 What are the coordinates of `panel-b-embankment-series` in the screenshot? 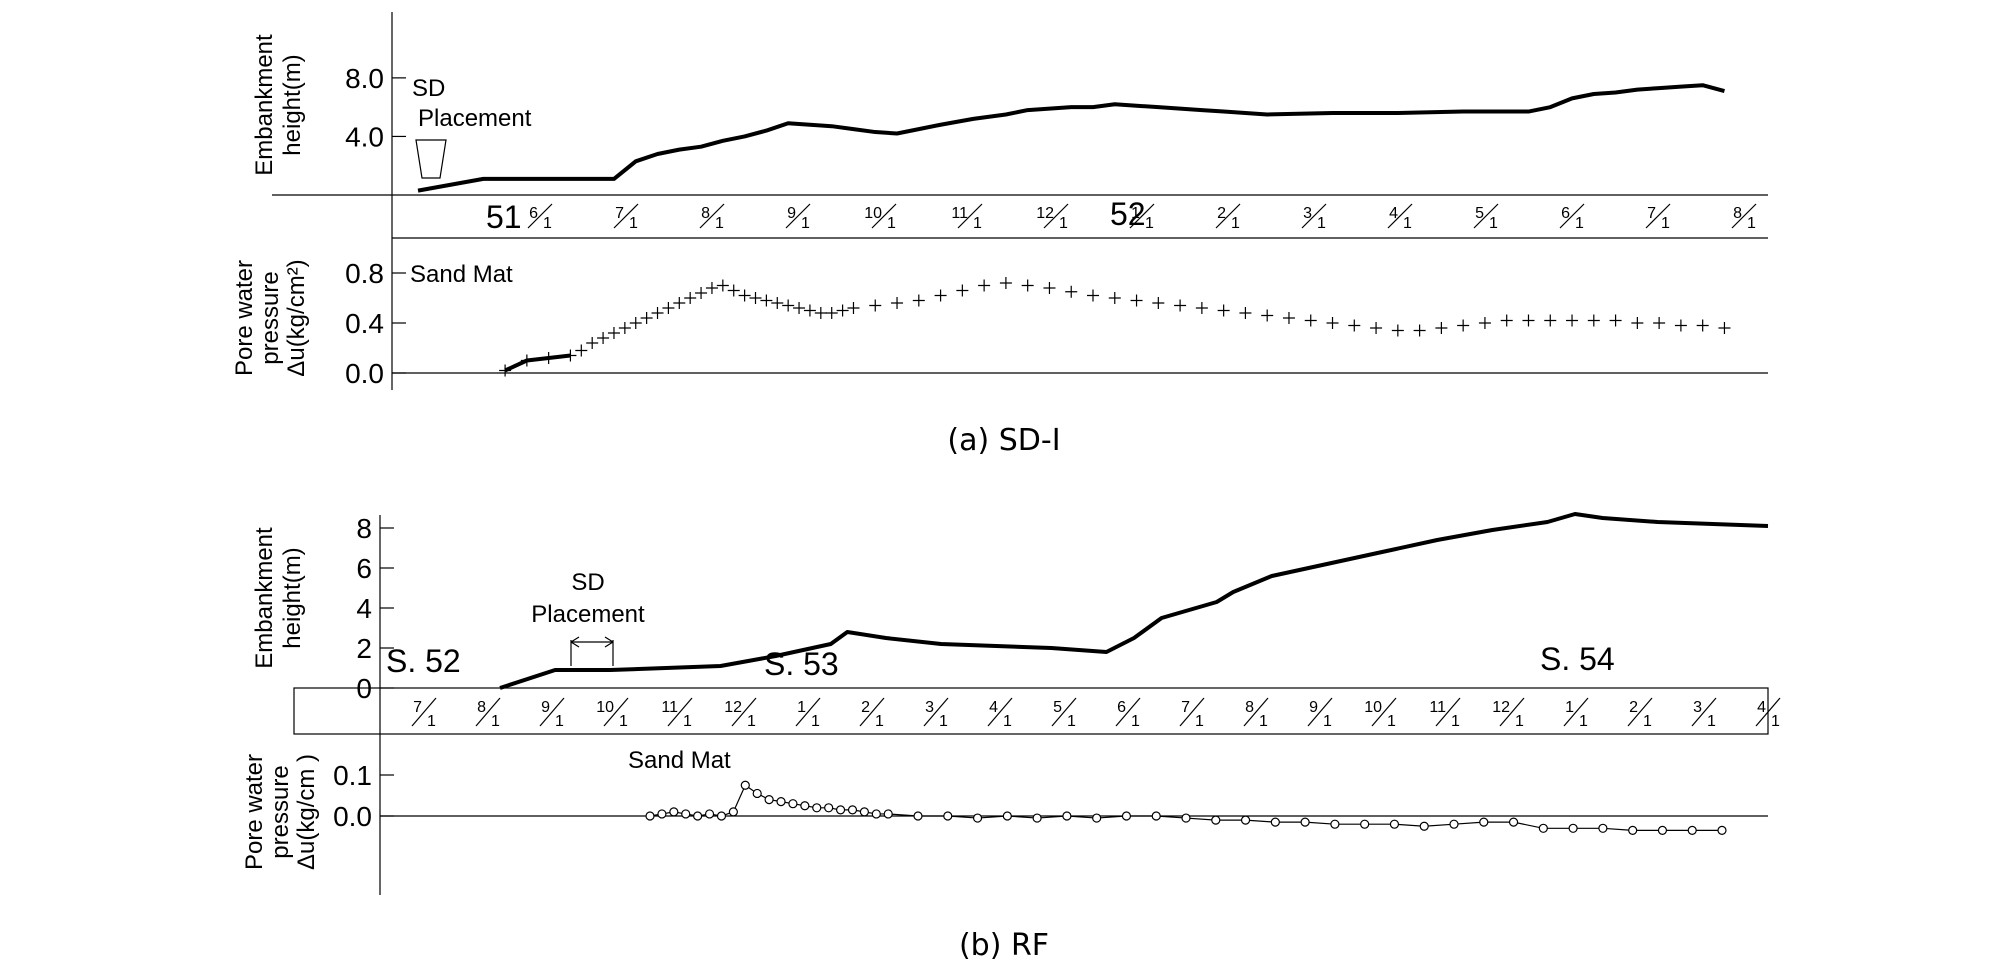 It's located at (1134, 601).